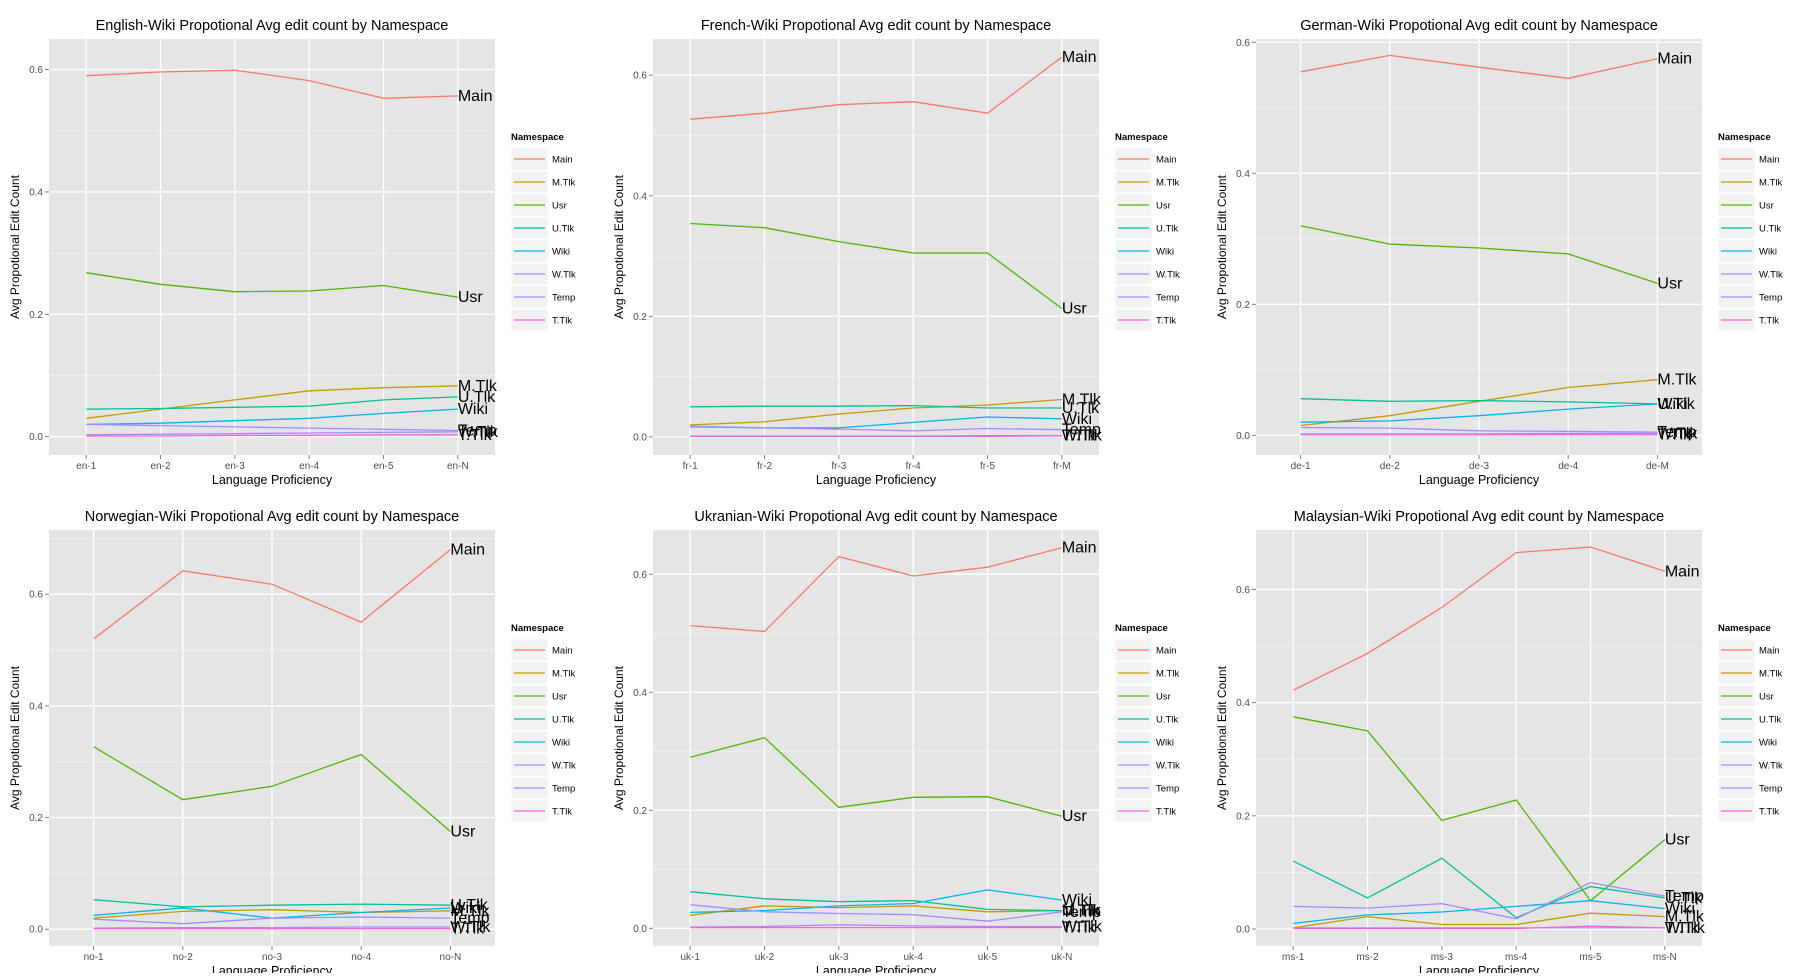 This screenshot has height=978, width=1798. What do you see at coordinates (690, 957) in the screenshot?
I see `x-tick-label: uk-1` at bounding box center [690, 957].